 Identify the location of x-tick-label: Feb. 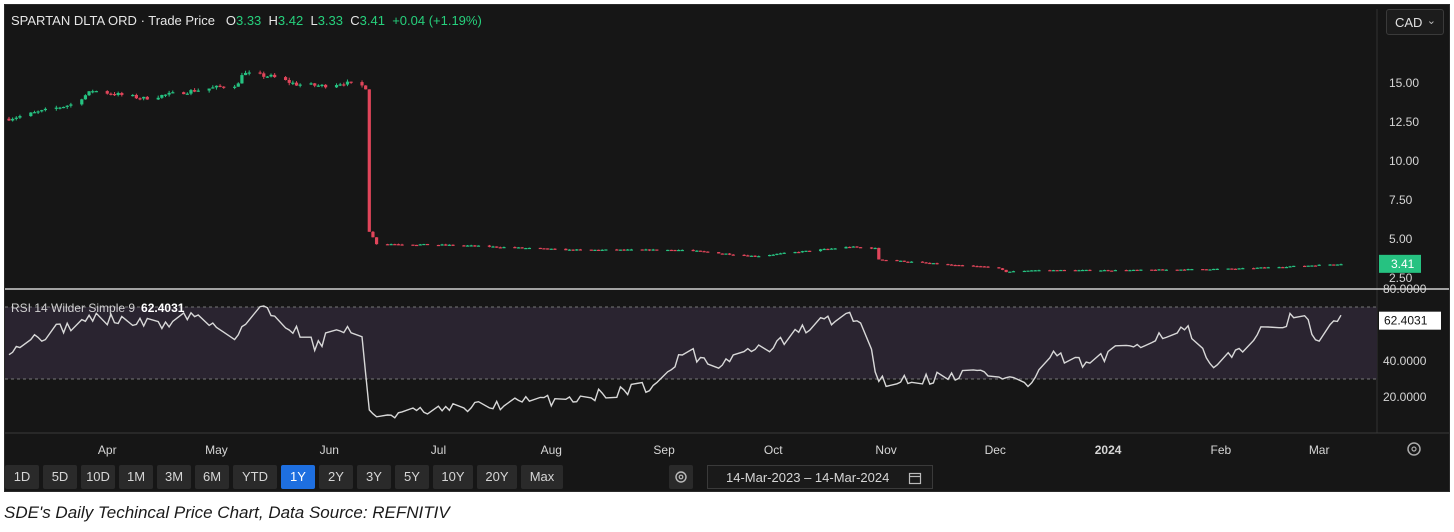
(1221, 450).